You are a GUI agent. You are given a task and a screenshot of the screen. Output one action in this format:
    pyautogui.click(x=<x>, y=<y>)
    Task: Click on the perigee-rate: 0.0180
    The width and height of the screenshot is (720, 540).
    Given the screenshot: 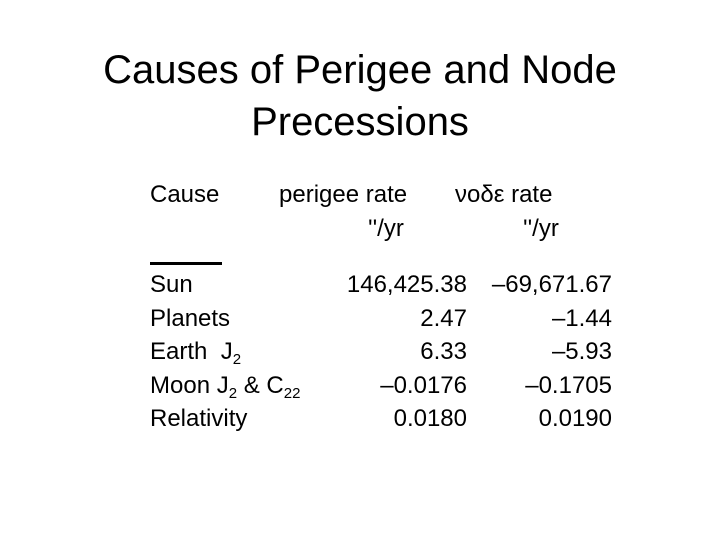 What is the action you would take?
    pyautogui.click(x=430, y=418)
    